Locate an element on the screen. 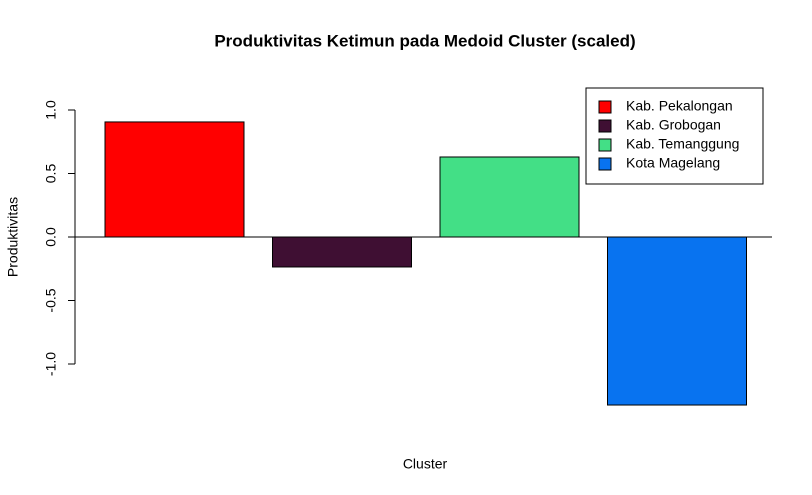 Image resolution: width=812 pixels, height=495 pixels. y-tick-label: 0.5 is located at coordinates (51, 174).